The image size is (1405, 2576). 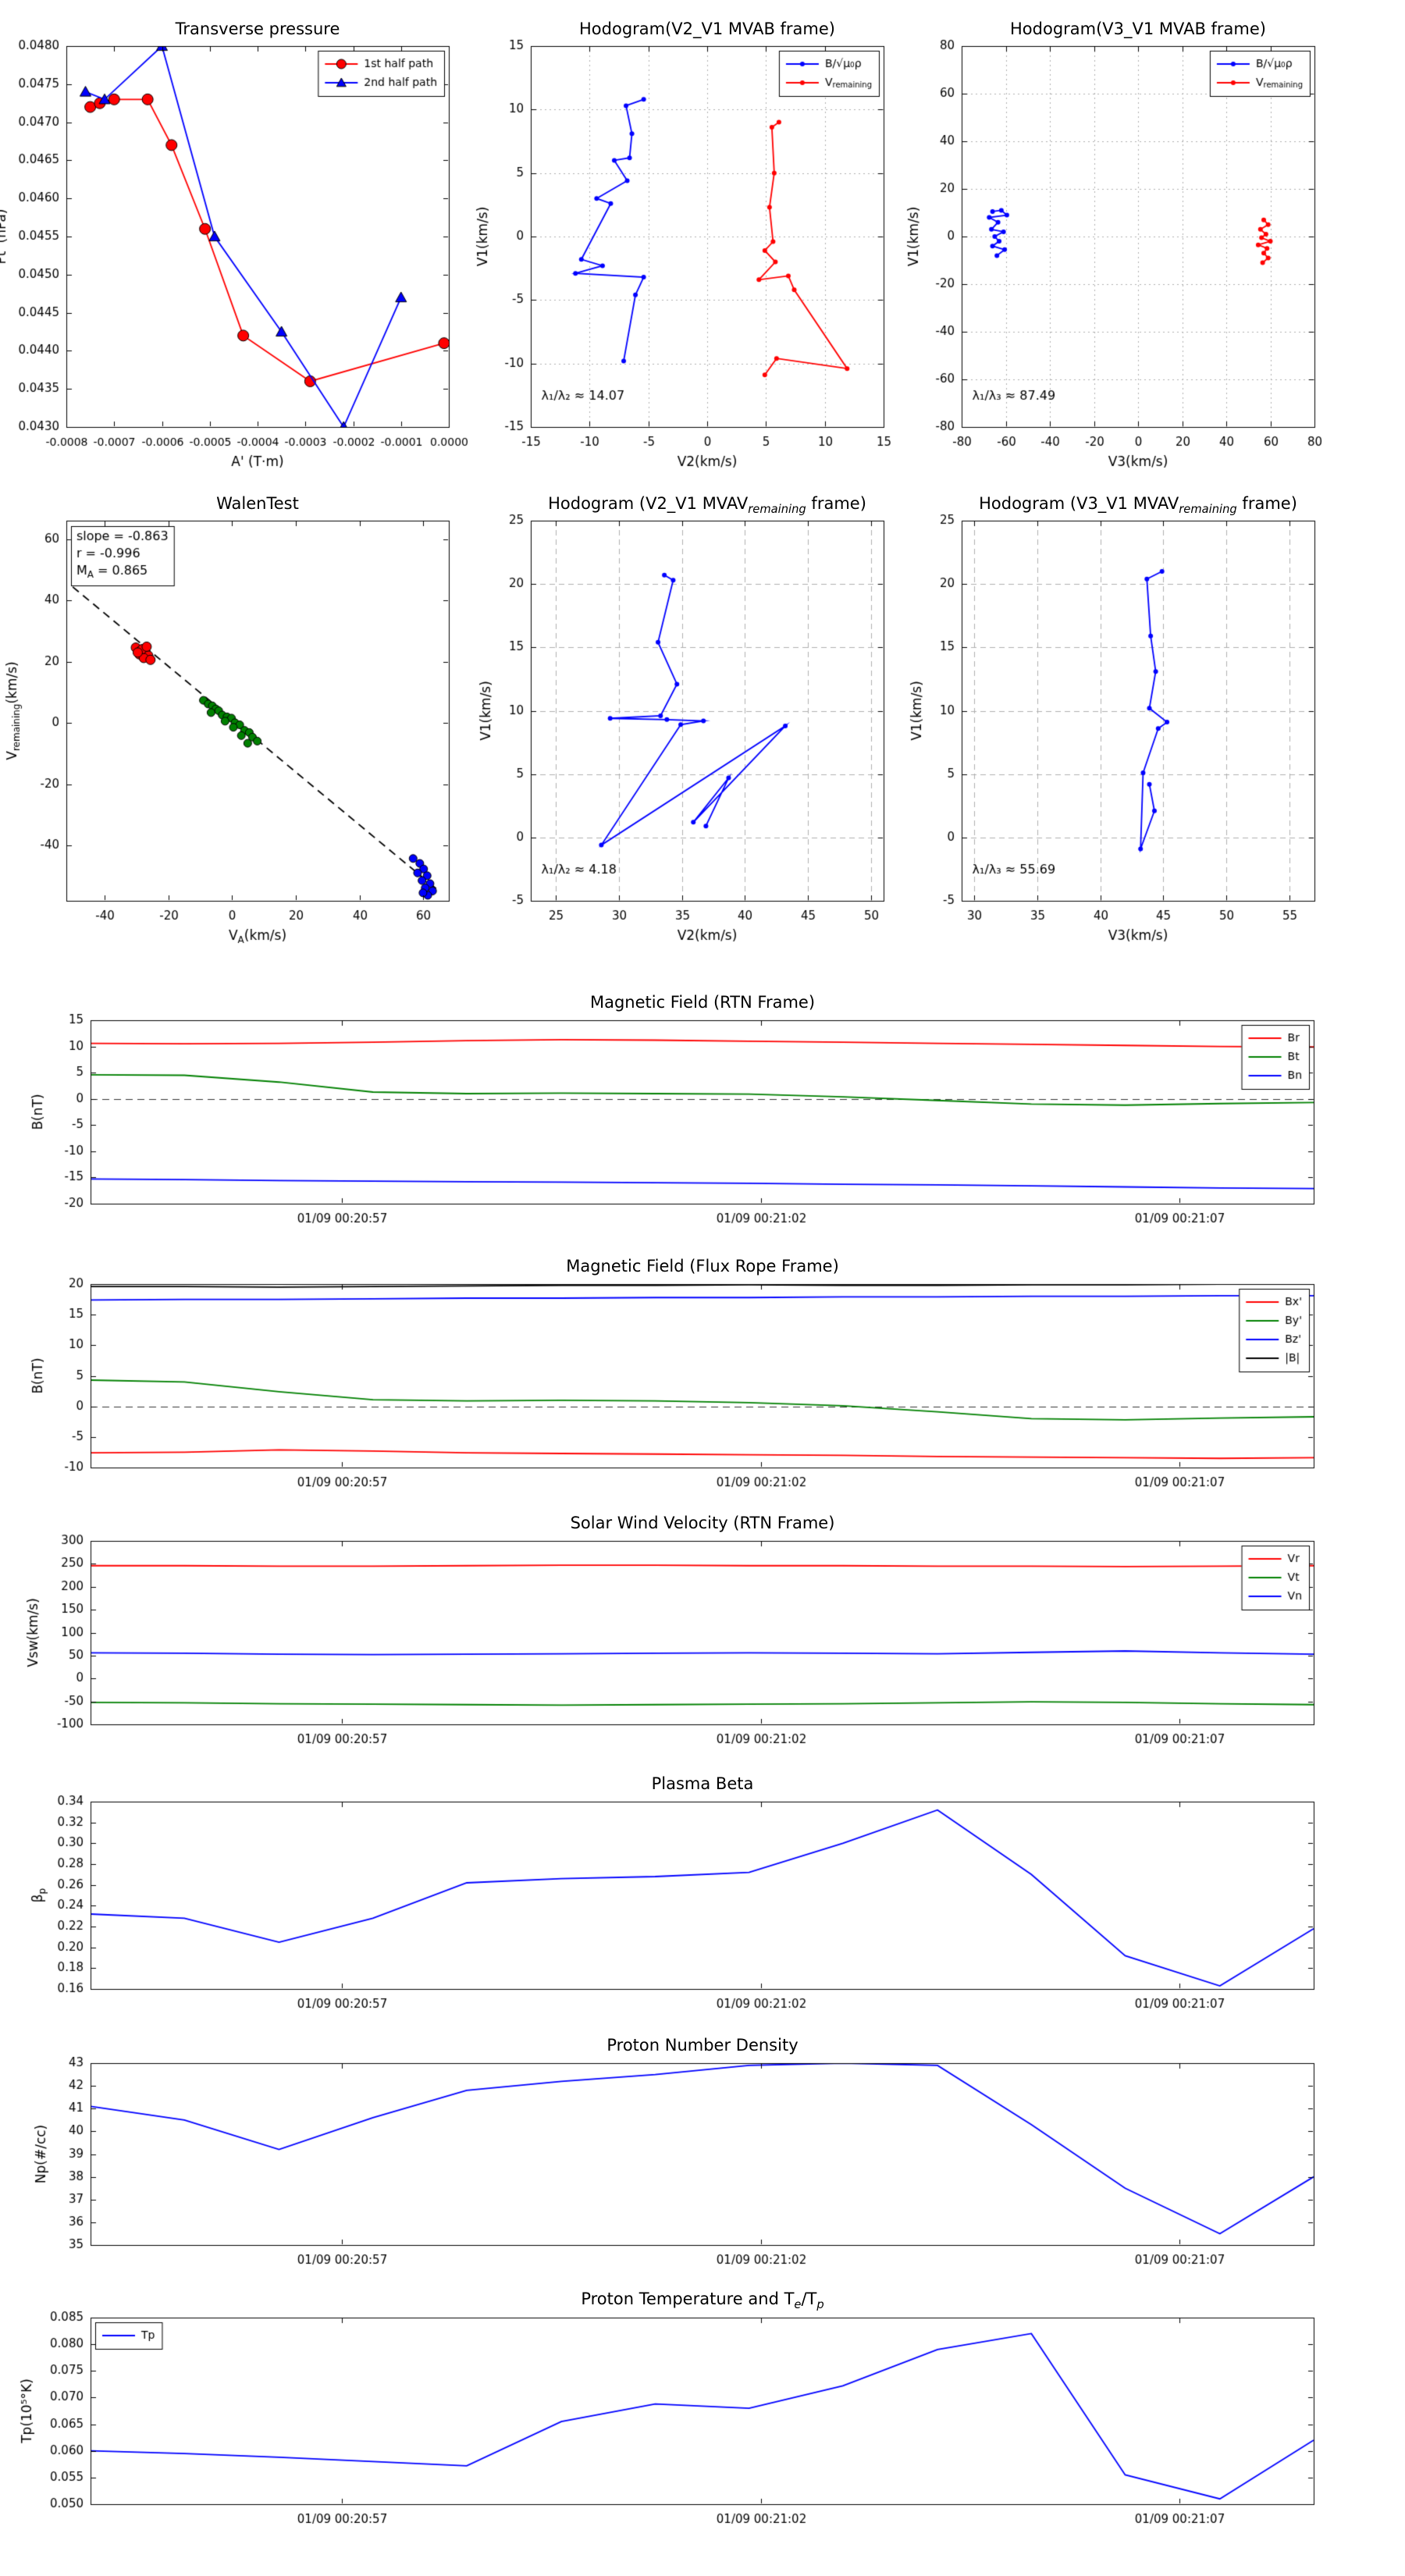 What do you see at coordinates (703, 1002) in the screenshot?
I see `chart-title-magnetic-field-rtn: Magnetic Field (RTN Frame)` at bounding box center [703, 1002].